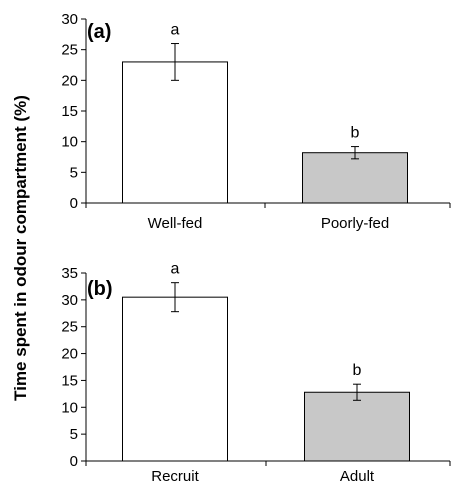  What do you see at coordinates (357, 426) in the screenshot?
I see `bar-adult` at bounding box center [357, 426].